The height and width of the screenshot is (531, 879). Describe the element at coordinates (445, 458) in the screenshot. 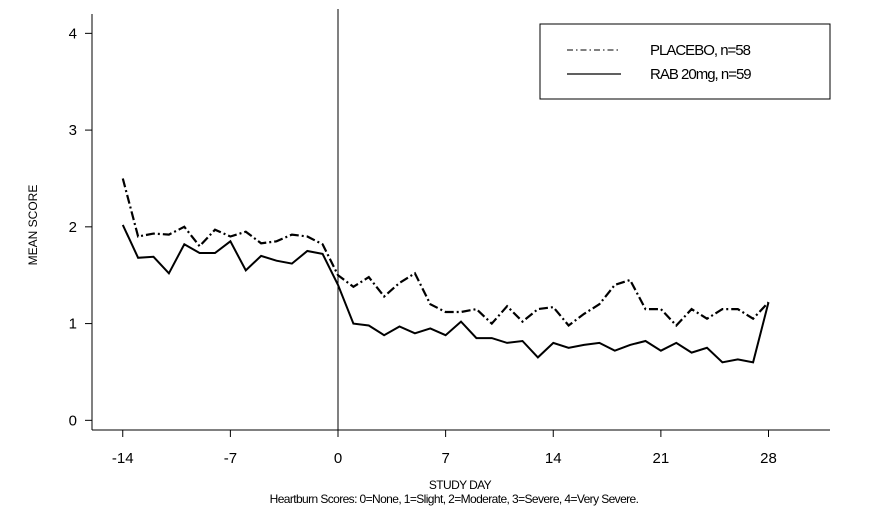

I see `x-tick-label: 7` at that location.